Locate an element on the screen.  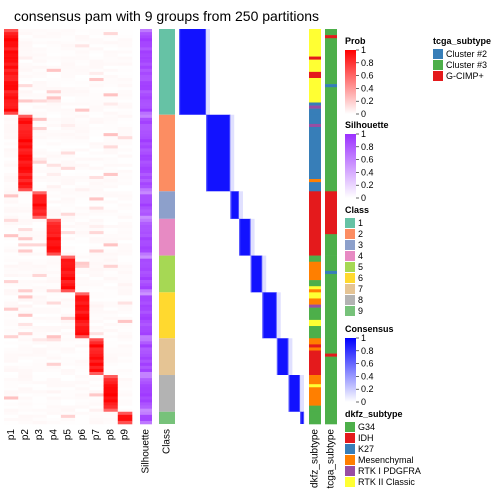
legend-item-label: 1 is located at coordinates (360, 223).